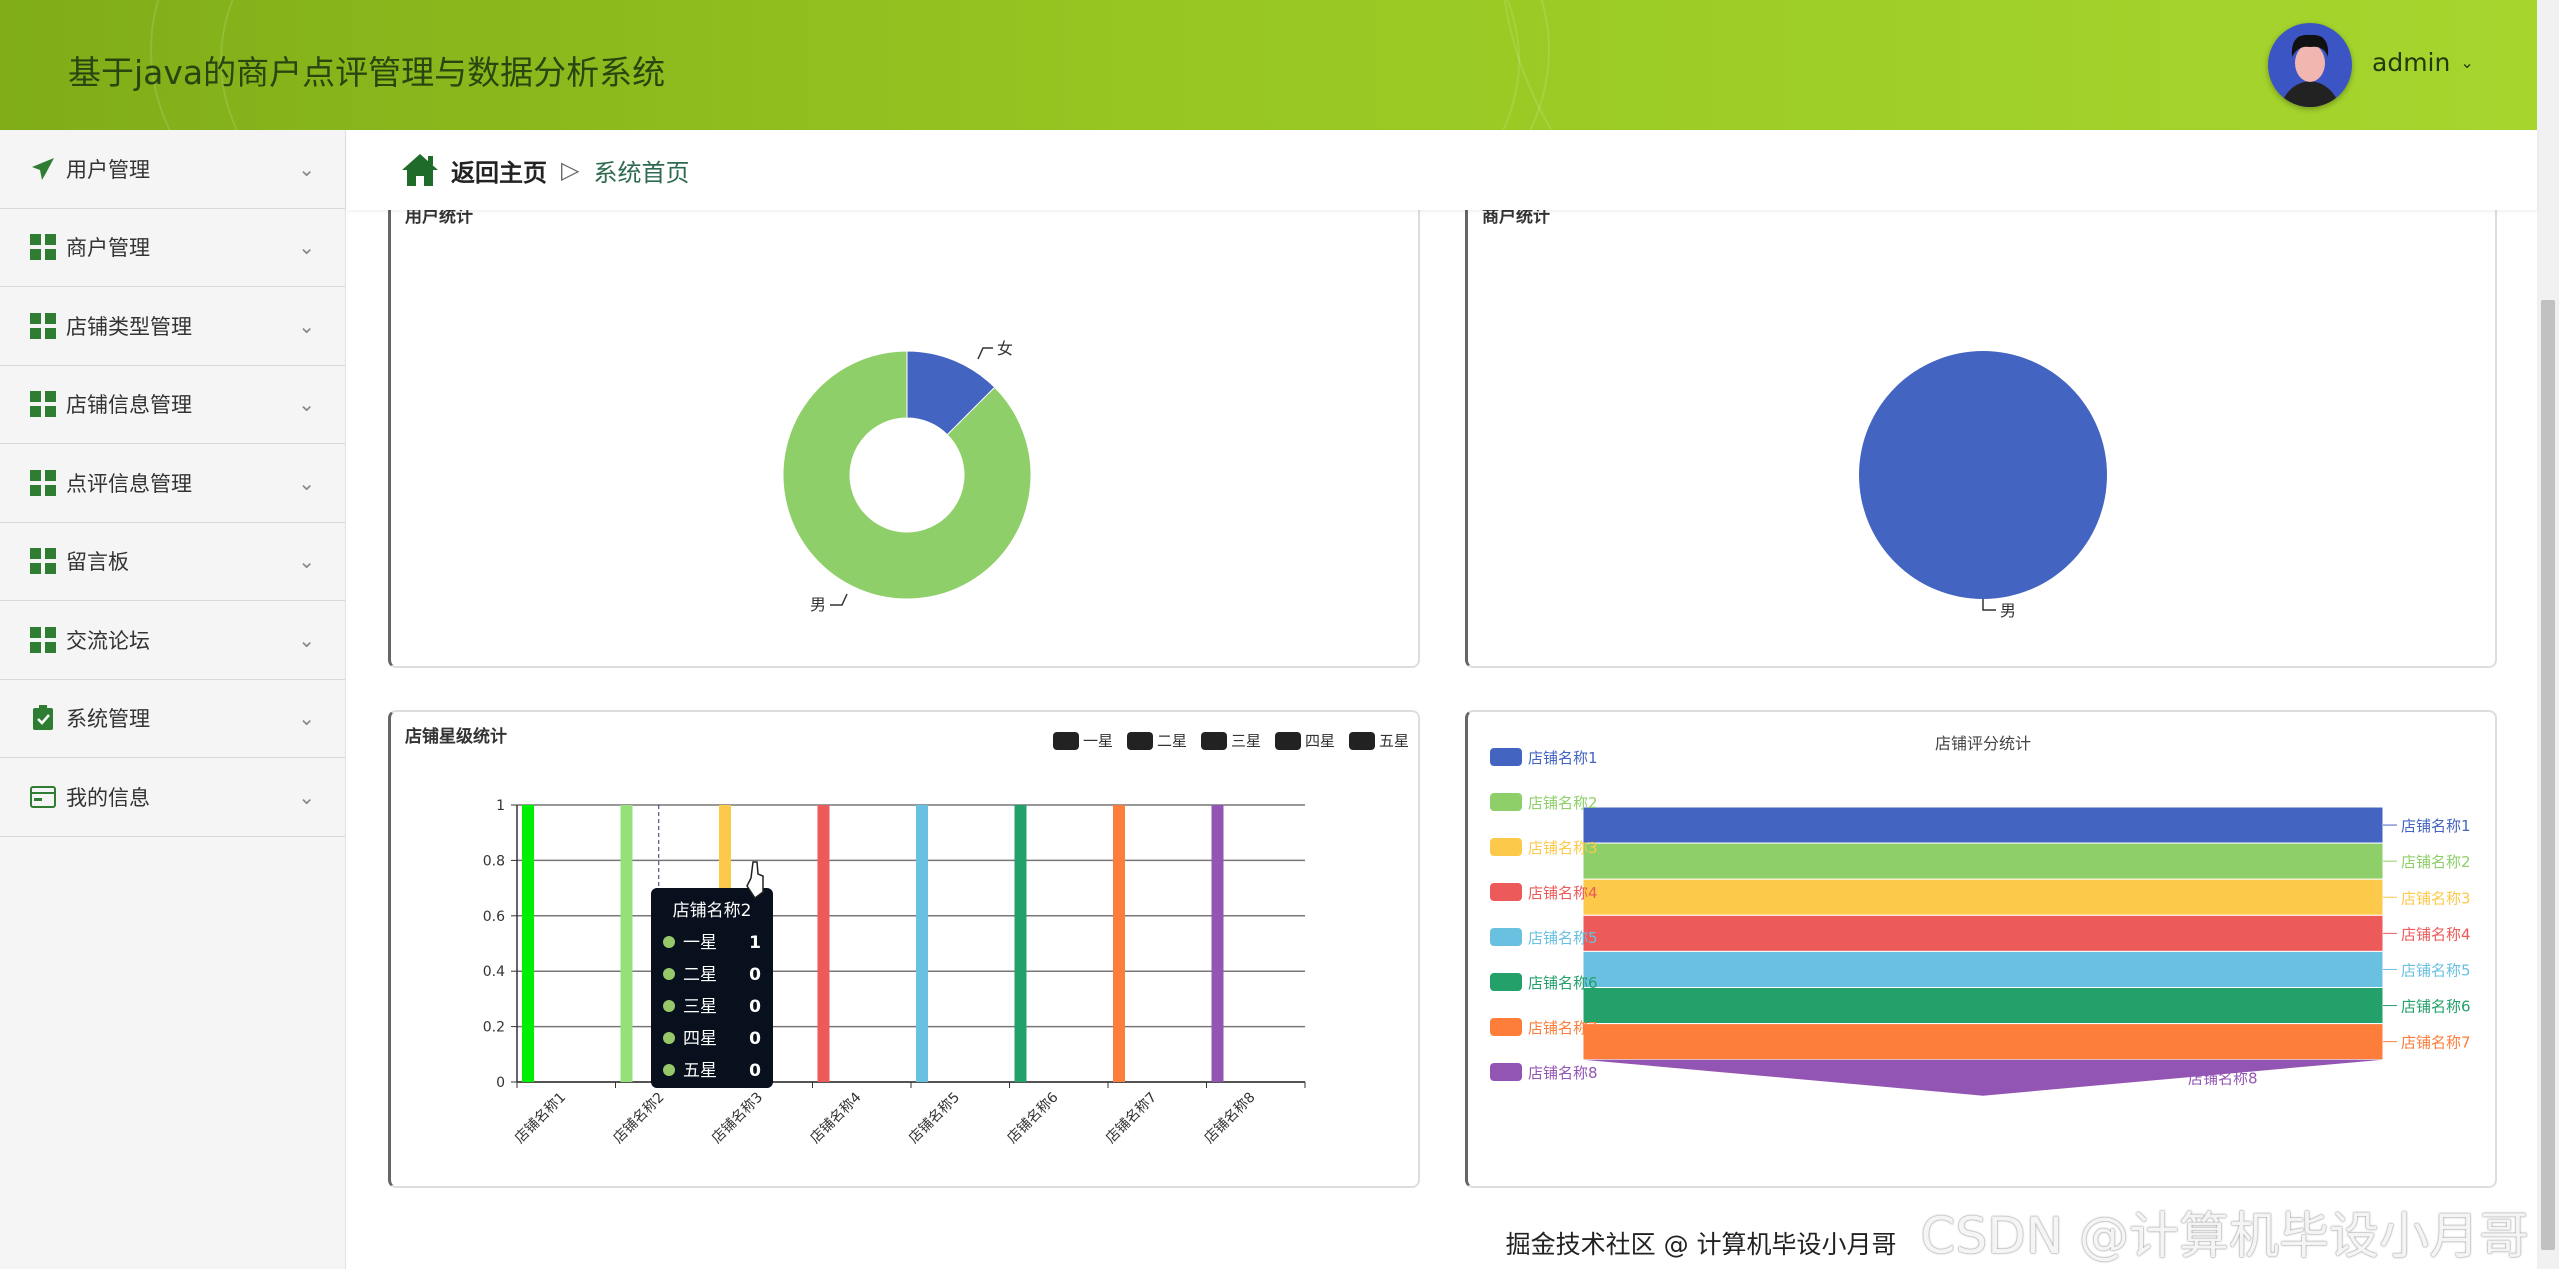 The height and width of the screenshot is (1269, 2559). What do you see at coordinates (43, 718) in the screenshot?
I see `clipboard-check-icon` at bounding box center [43, 718].